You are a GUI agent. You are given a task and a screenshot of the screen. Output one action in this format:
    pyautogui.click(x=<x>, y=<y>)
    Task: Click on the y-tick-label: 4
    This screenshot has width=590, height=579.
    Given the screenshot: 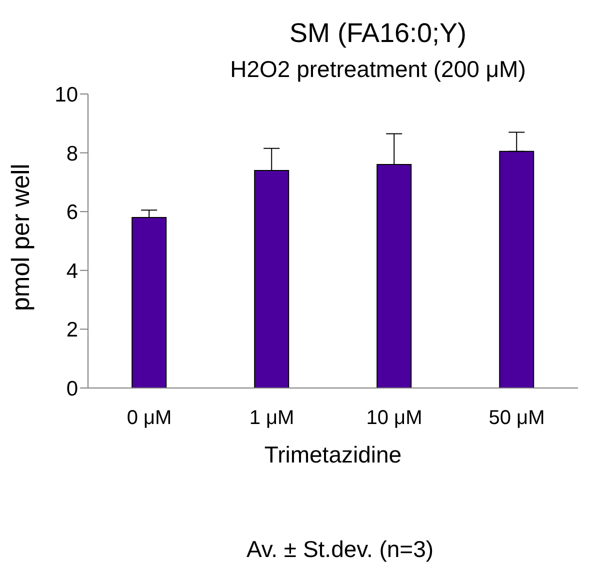 What is the action you would take?
    pyautogui.click(x=72, y=271)
    